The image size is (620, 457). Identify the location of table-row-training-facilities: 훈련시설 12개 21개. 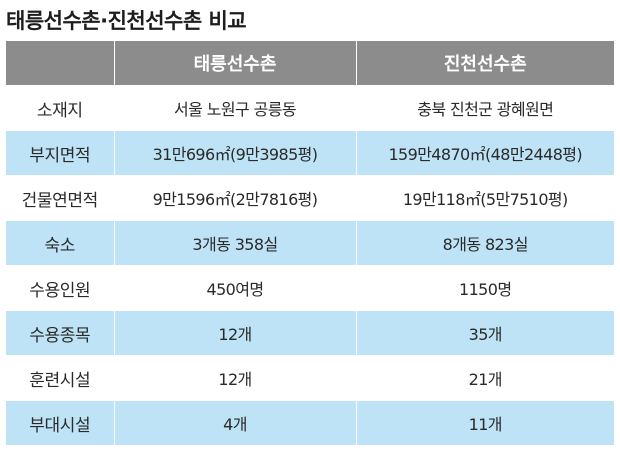
(310, 378).